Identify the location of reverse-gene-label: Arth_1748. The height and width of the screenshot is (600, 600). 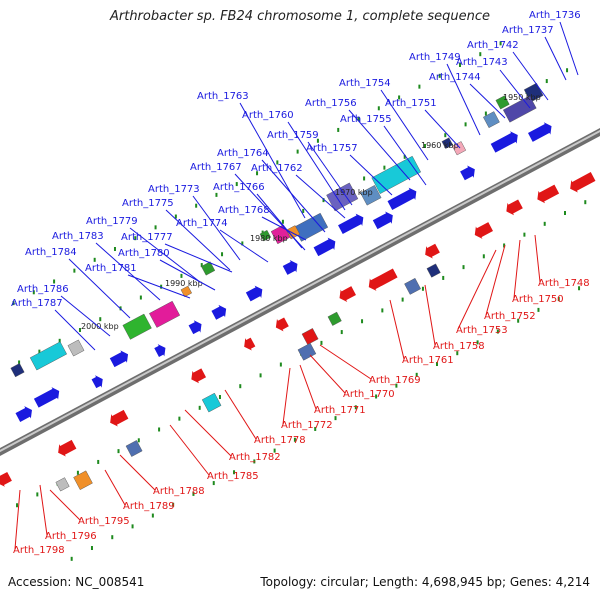
(564, 283).